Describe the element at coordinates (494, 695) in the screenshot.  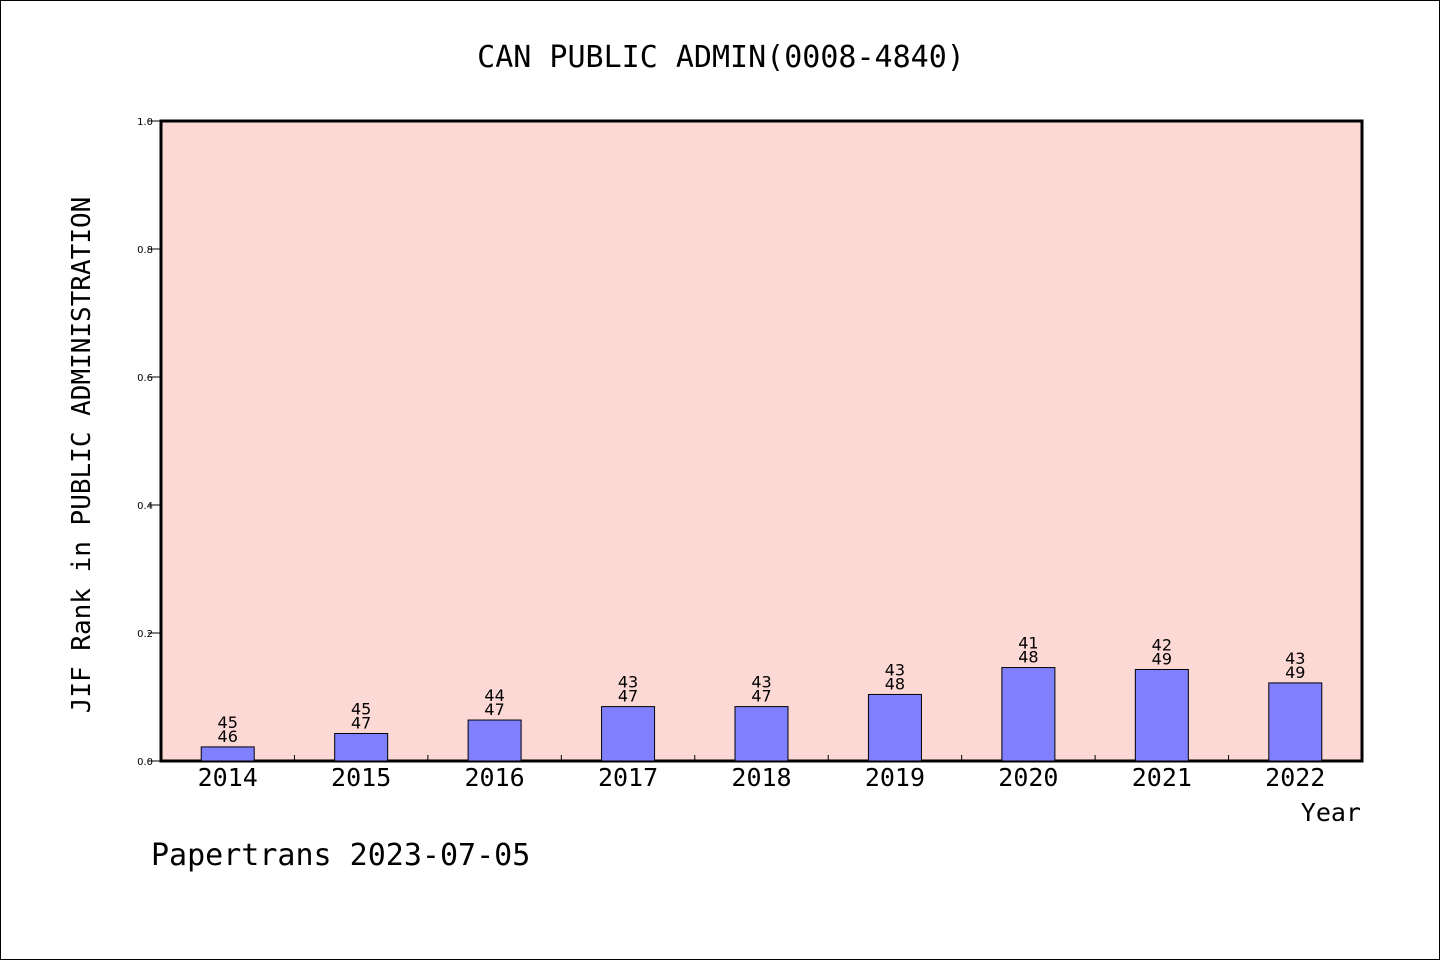
I see `data-label-rank: 44` at that location.